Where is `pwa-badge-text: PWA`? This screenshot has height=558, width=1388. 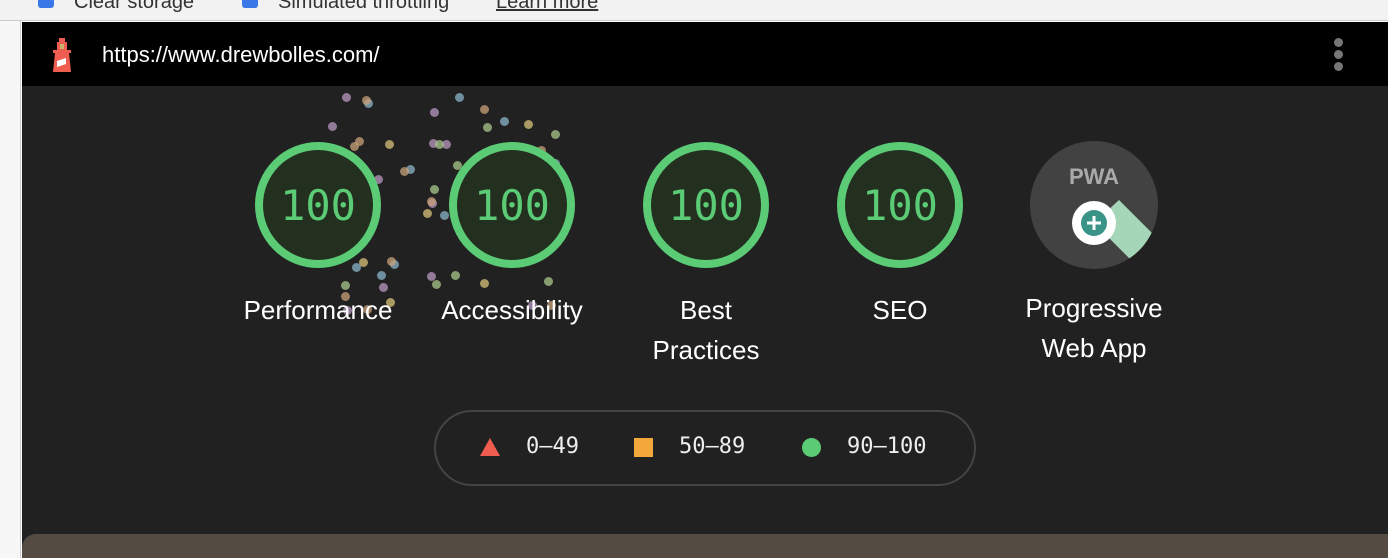 pwa-badge-text: PWA is located at coordinates (1094, 176).